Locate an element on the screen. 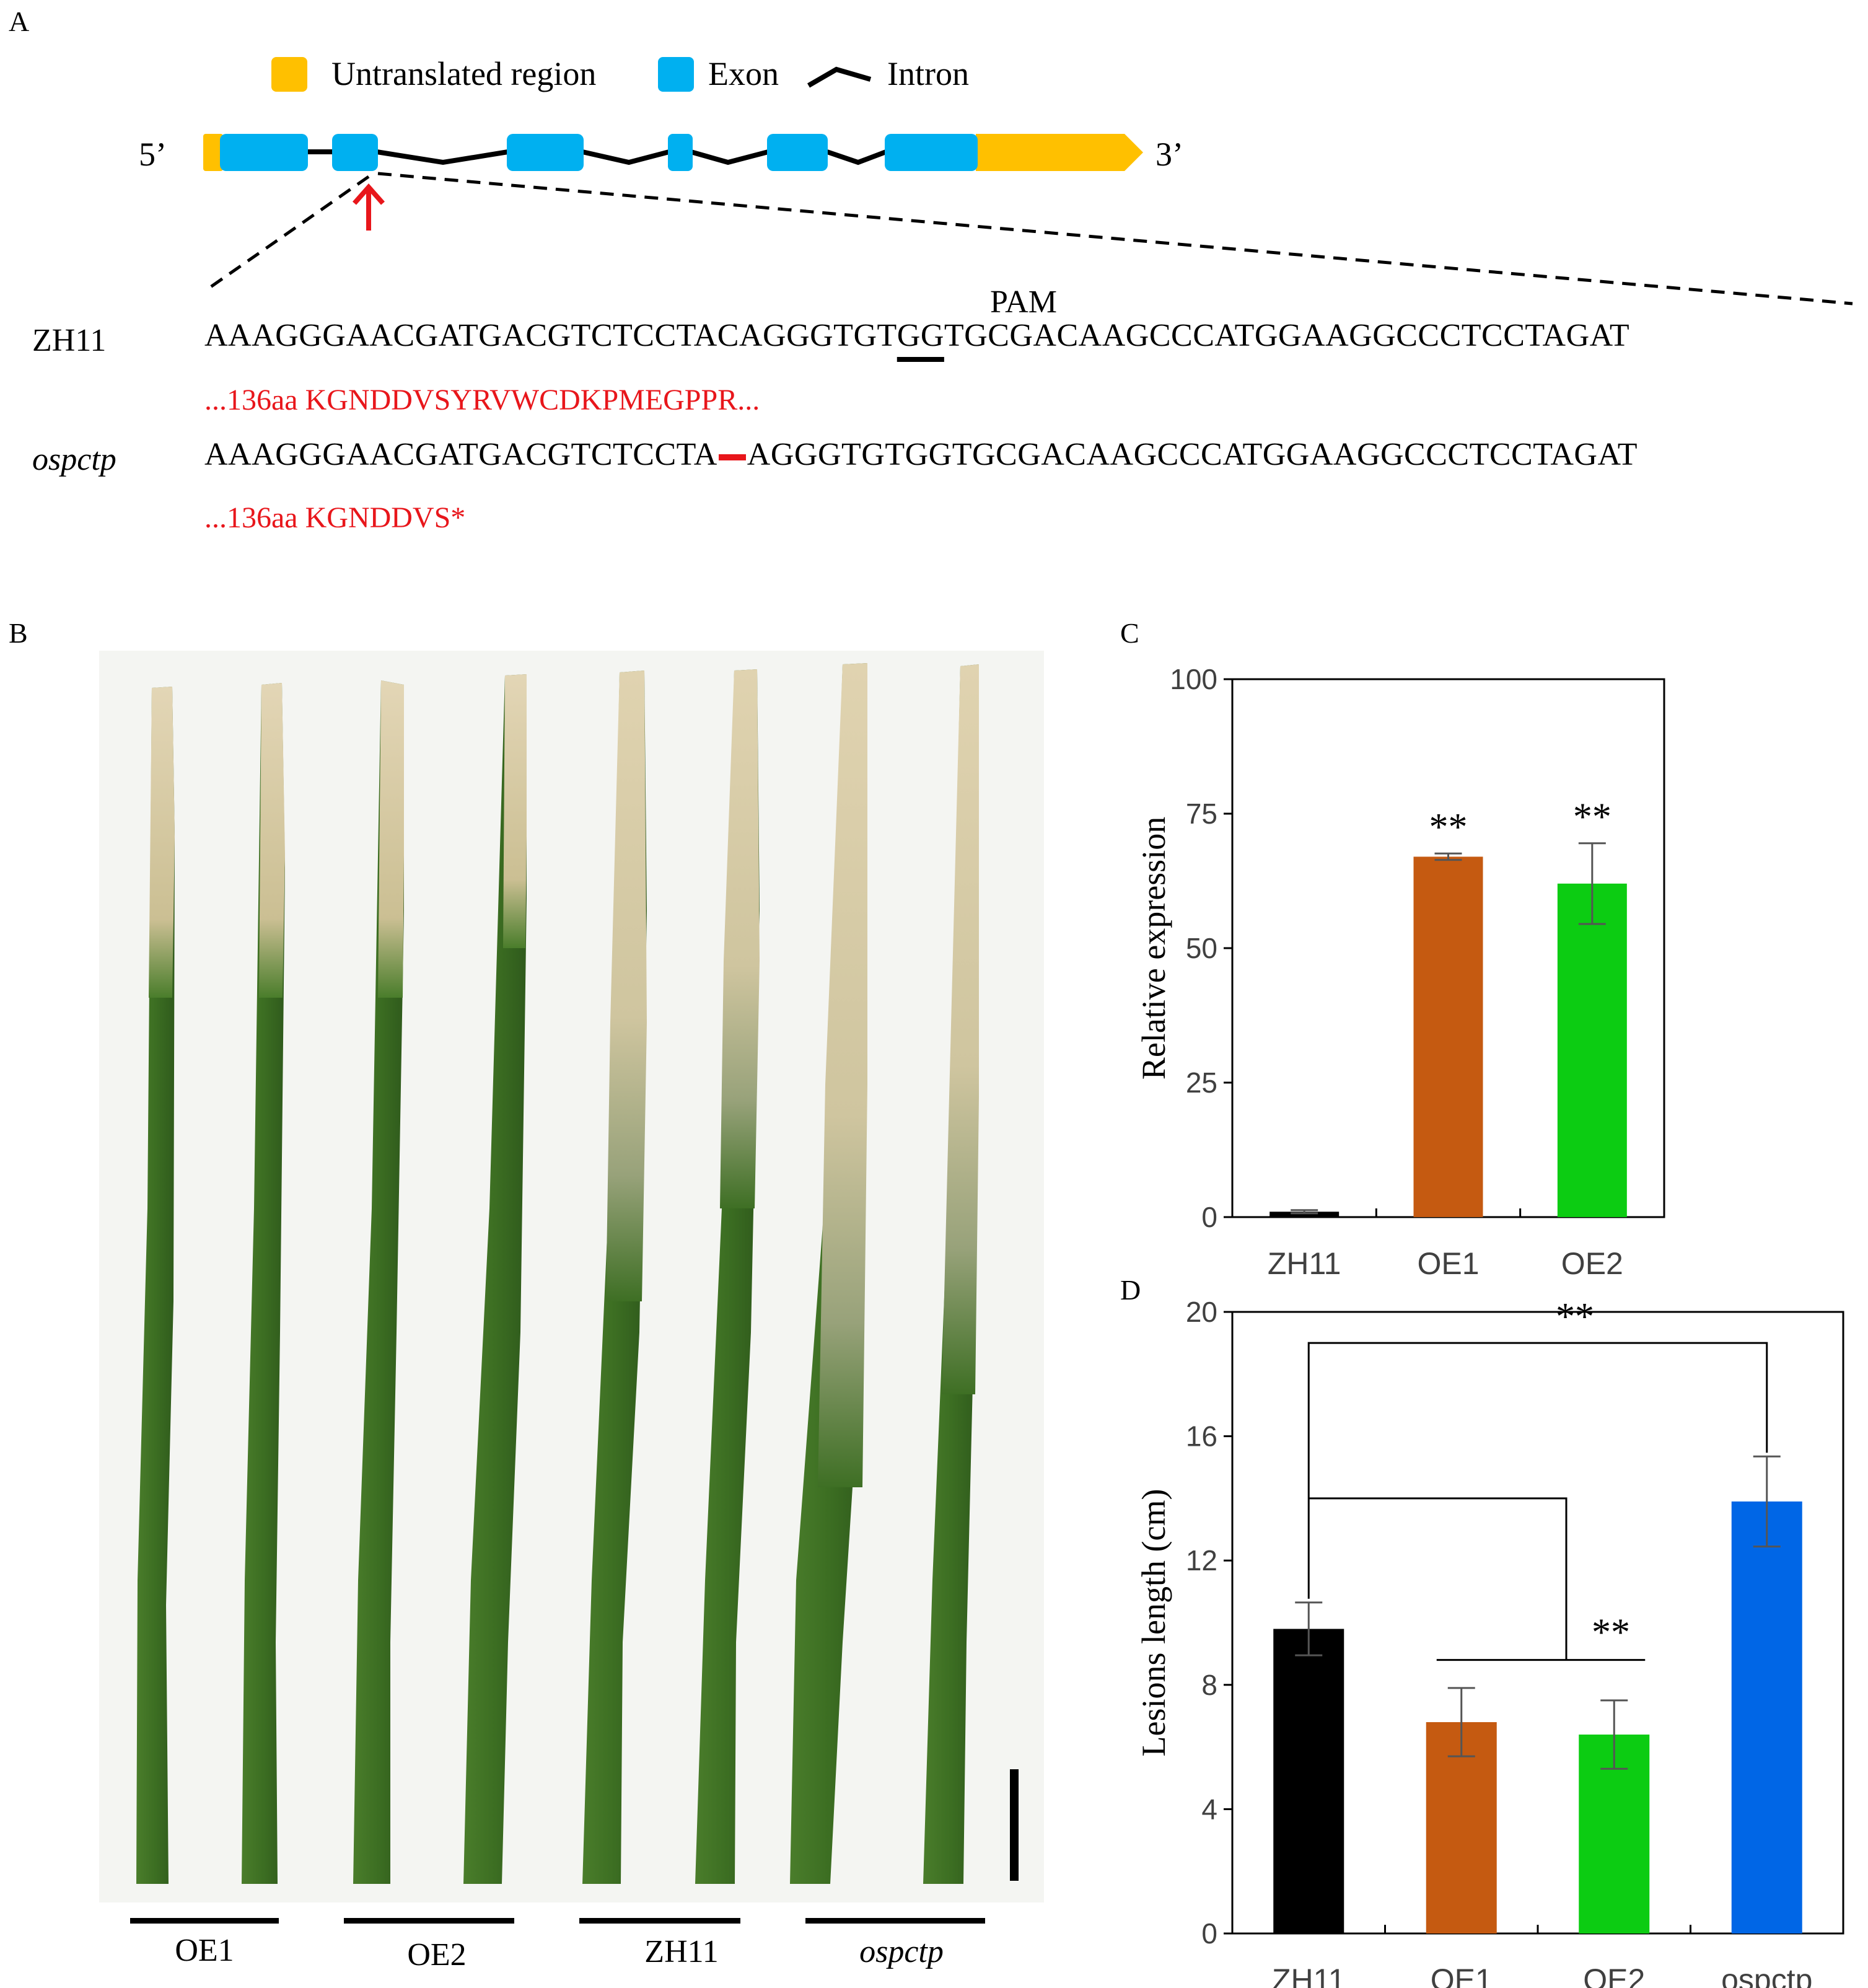 The width and height of the screenshot is (1868, 1988). exon-legend-swatch is located at coordinates (676, 74).